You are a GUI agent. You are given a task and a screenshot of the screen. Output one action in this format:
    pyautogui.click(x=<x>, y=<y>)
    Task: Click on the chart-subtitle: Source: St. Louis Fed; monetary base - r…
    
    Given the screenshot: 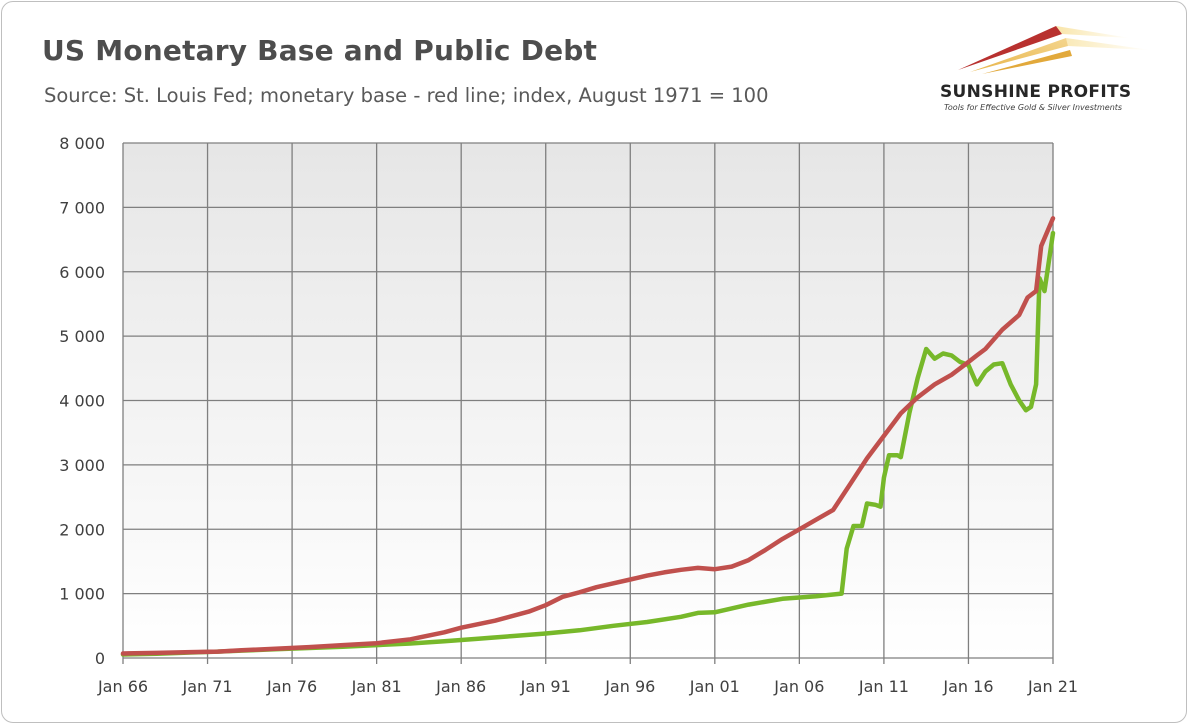 What is the action you would take?
    pyautogui.click(x=406, y=95)
    